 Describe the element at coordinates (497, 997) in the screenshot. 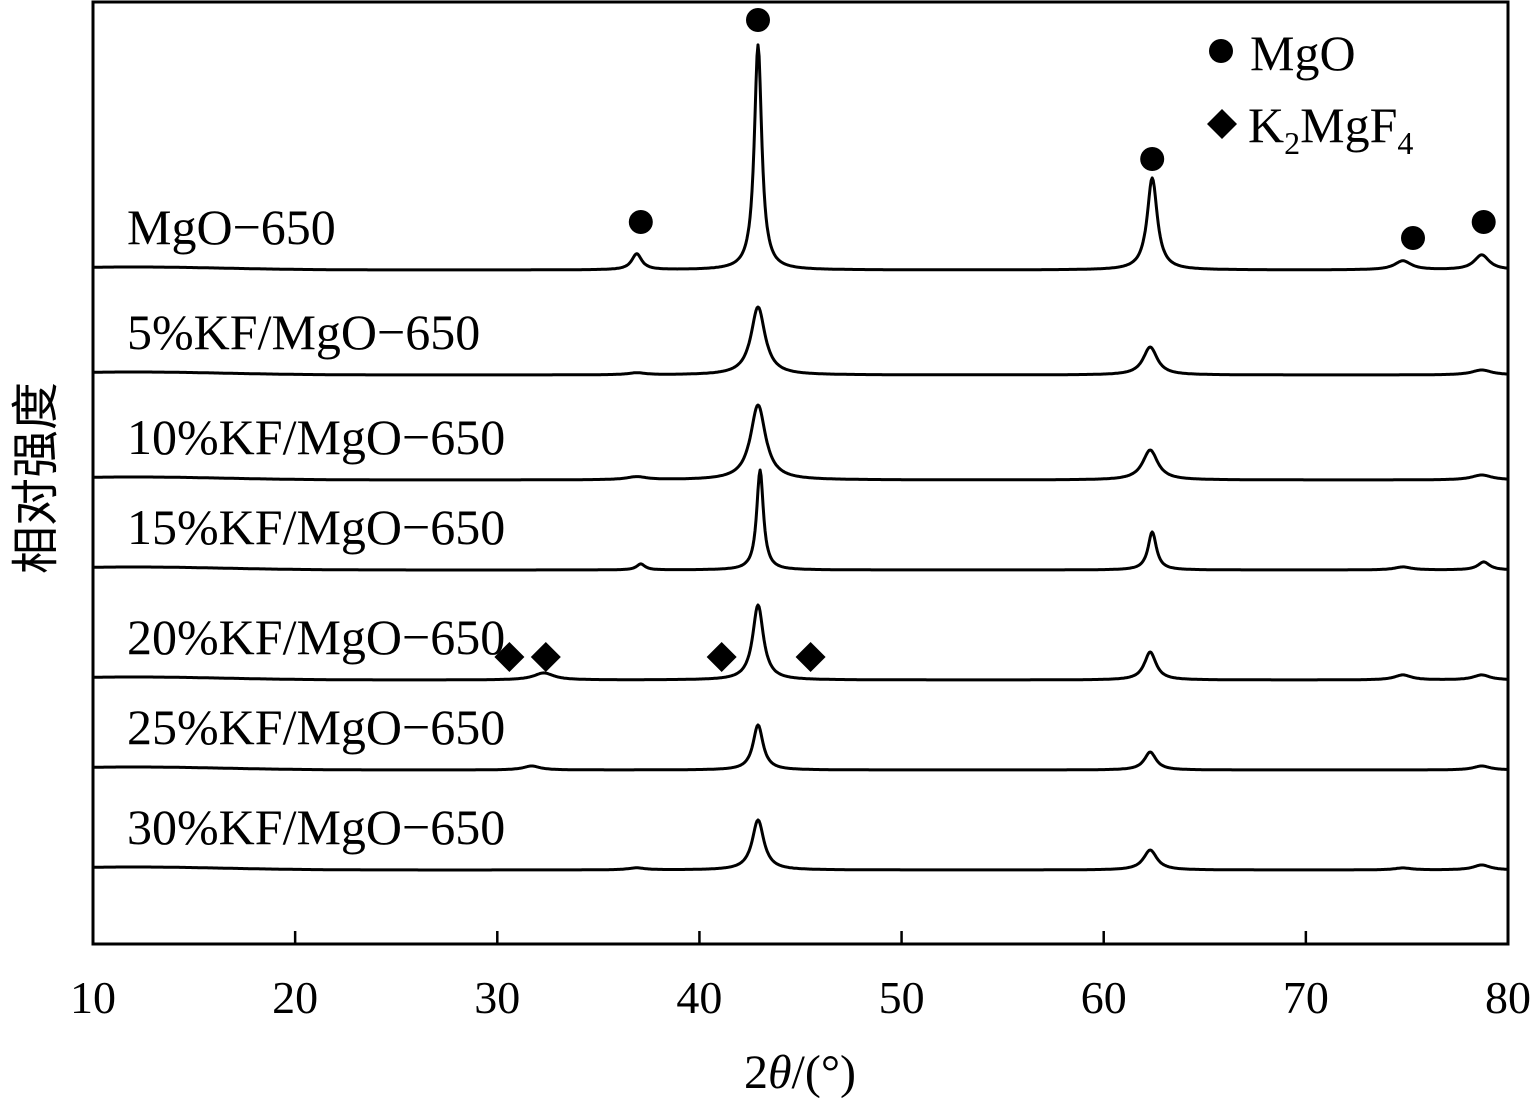

I see `x-tick-label-30: 30` at that location.